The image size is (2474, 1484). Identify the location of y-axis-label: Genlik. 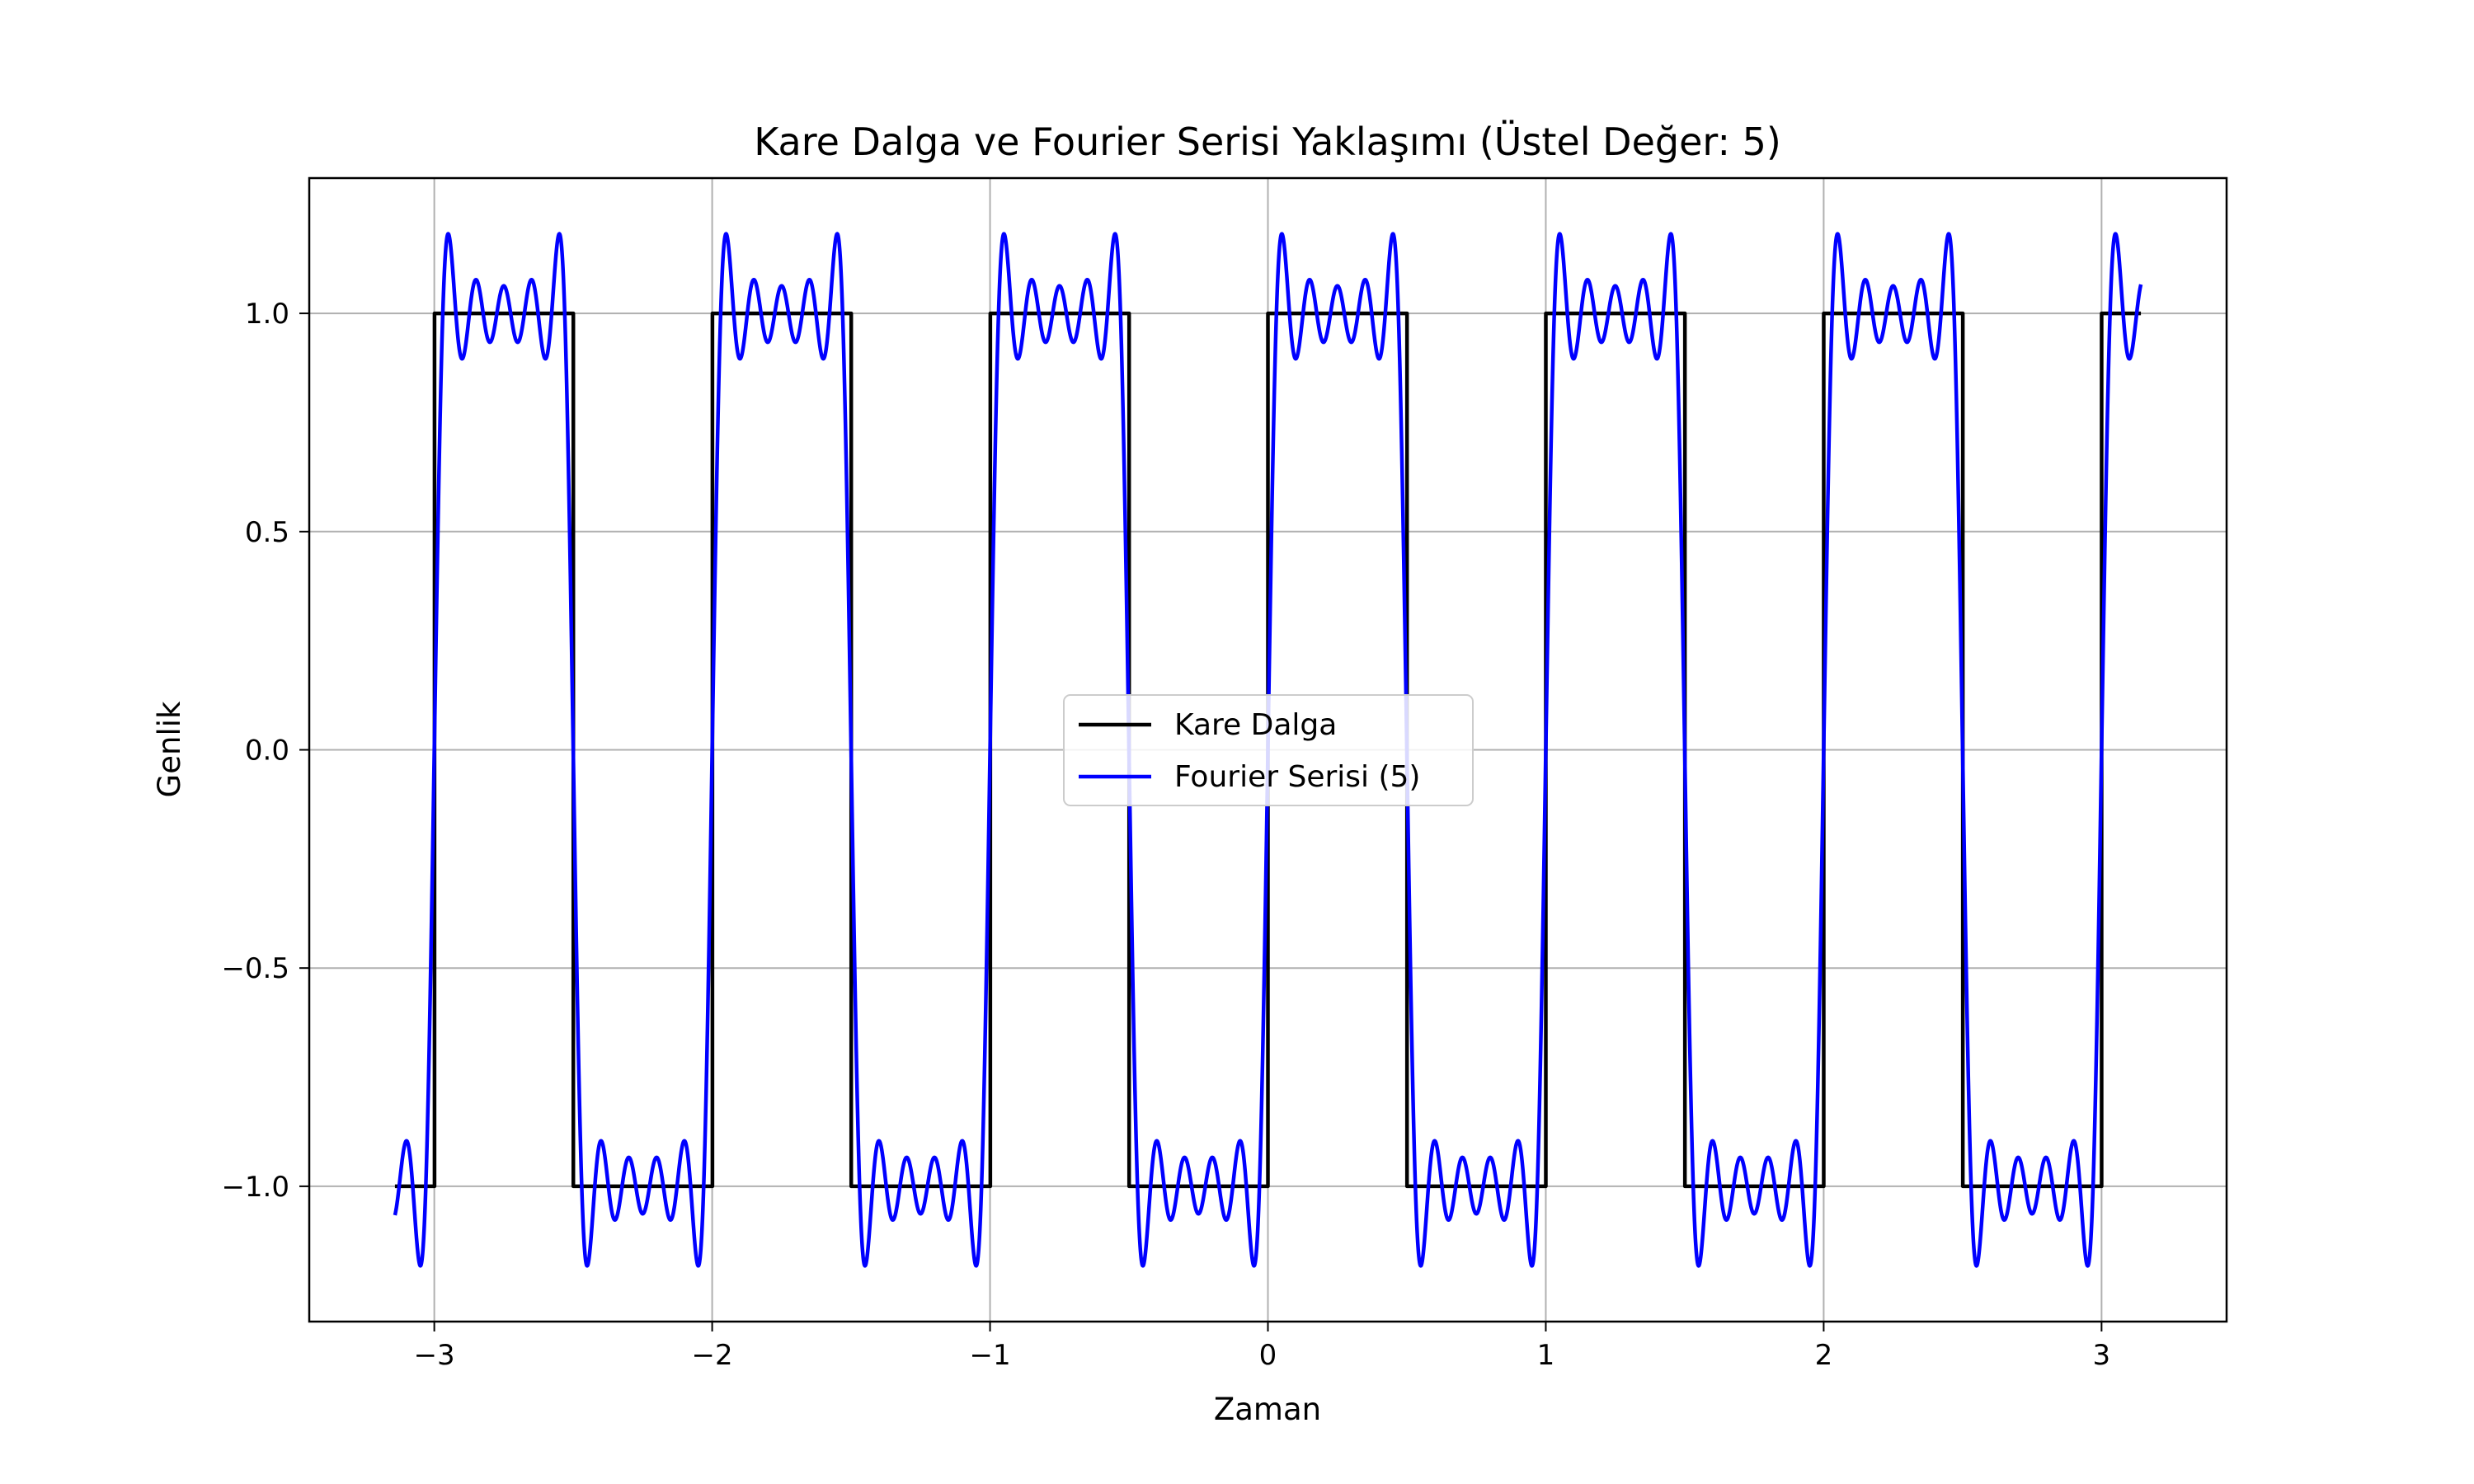
(169, 749).